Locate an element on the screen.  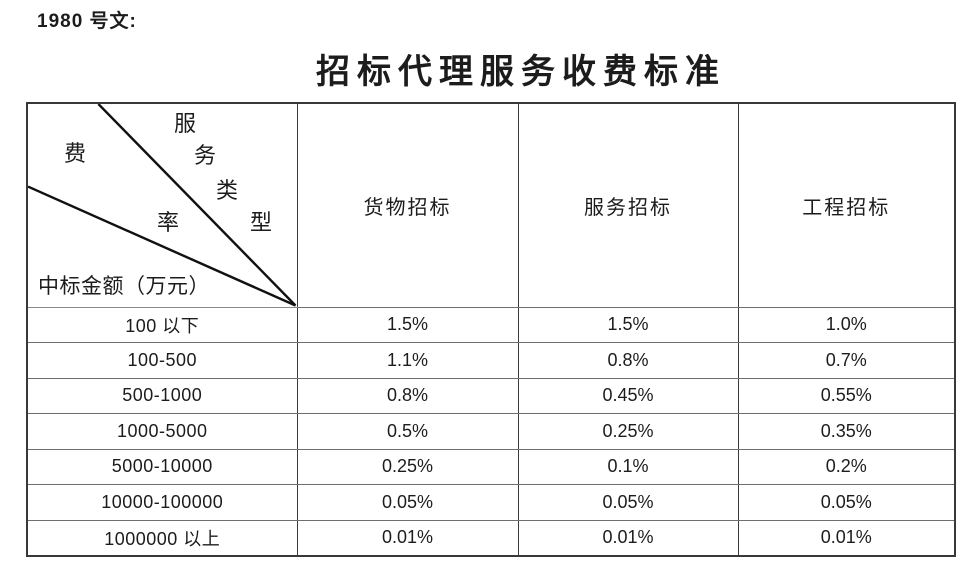
corner-service-type-char-2: 务 is located at coordinates (205, 155).